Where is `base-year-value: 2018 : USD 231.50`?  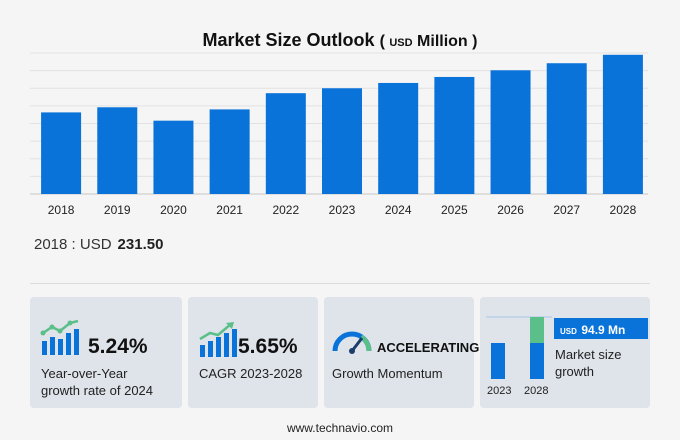 base-year-value: 2018 : USD 231.50 is located at coordinates (98, 244).